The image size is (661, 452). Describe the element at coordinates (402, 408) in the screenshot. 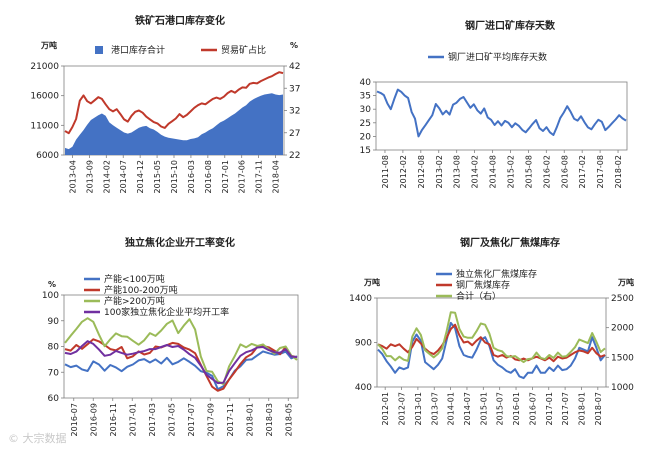

I see `x-tick-label: 2012-07` at that location.